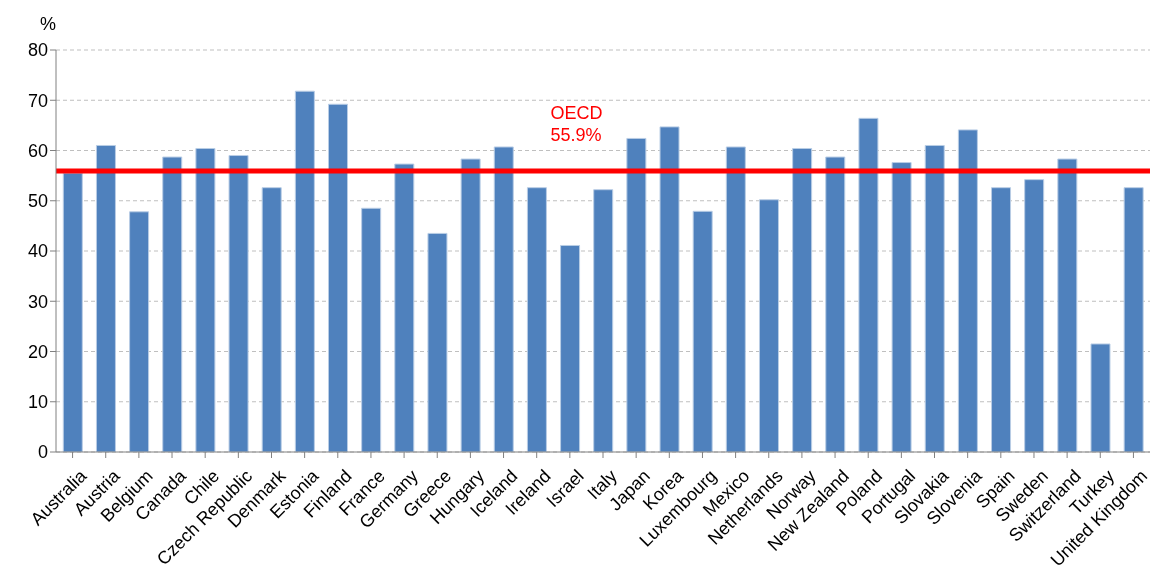 This screenshot has width=1165, height=585. Describe the element at coordinates (48, 24) in the screenshot. I see `y-axis-title: %` at that location.